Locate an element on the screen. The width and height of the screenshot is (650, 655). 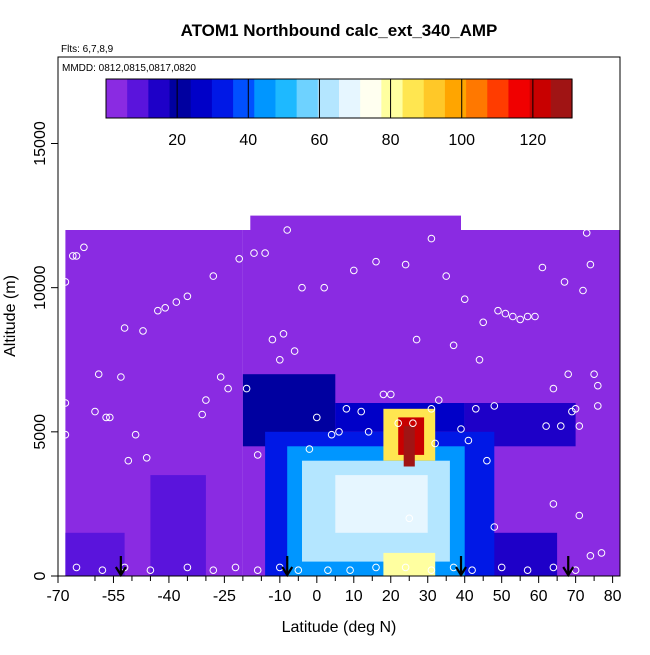
x-tick-label: 60 is located at coordinates (539, 596).